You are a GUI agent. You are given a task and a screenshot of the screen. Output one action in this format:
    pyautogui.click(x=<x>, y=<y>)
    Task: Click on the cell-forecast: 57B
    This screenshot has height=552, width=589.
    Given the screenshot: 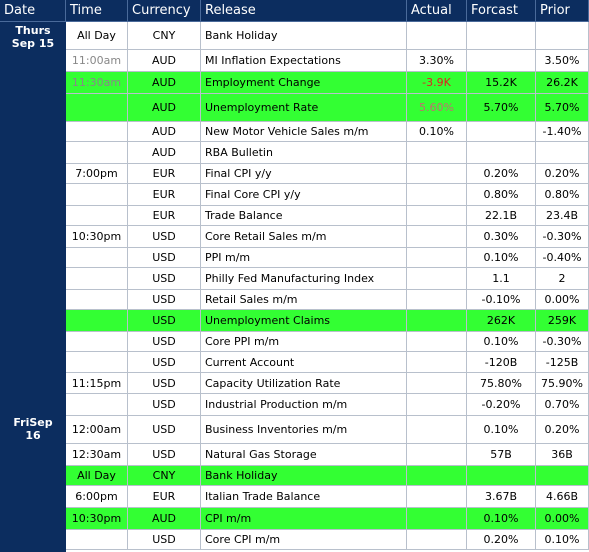 What is the action you would take?
    pyautogui.click(x=501, y=455)
    